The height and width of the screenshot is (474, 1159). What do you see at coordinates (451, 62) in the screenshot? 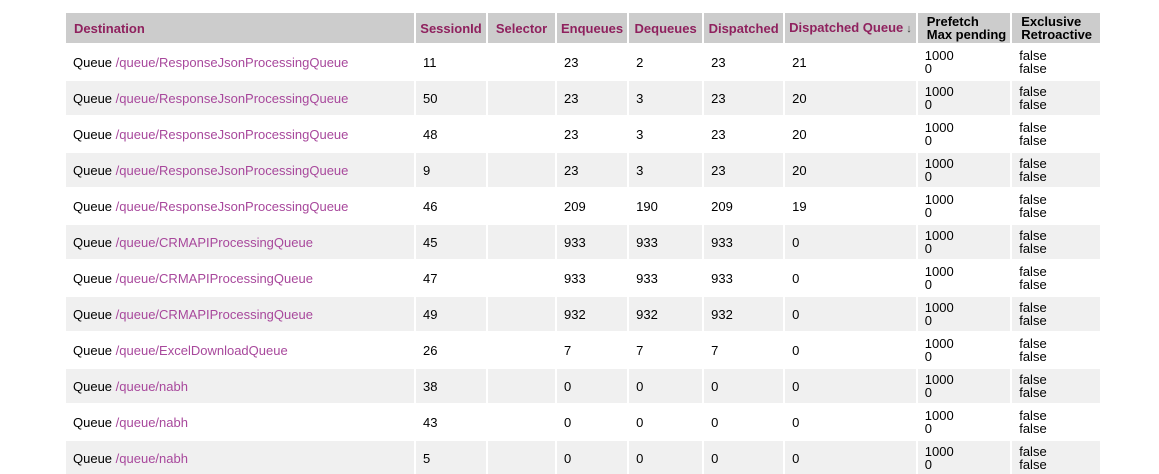
I see `session-id-cell: 11` at bounding box center [451, 62].